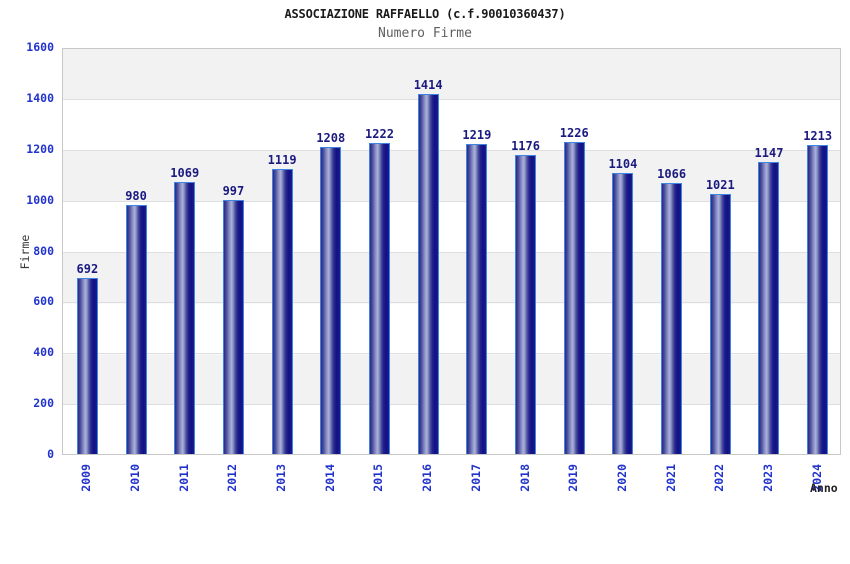 The image size is (850, 564). Describe the element at coordinates (43, 403) in the screenshot. I see `y-axis-tick-label: 200` at that location.